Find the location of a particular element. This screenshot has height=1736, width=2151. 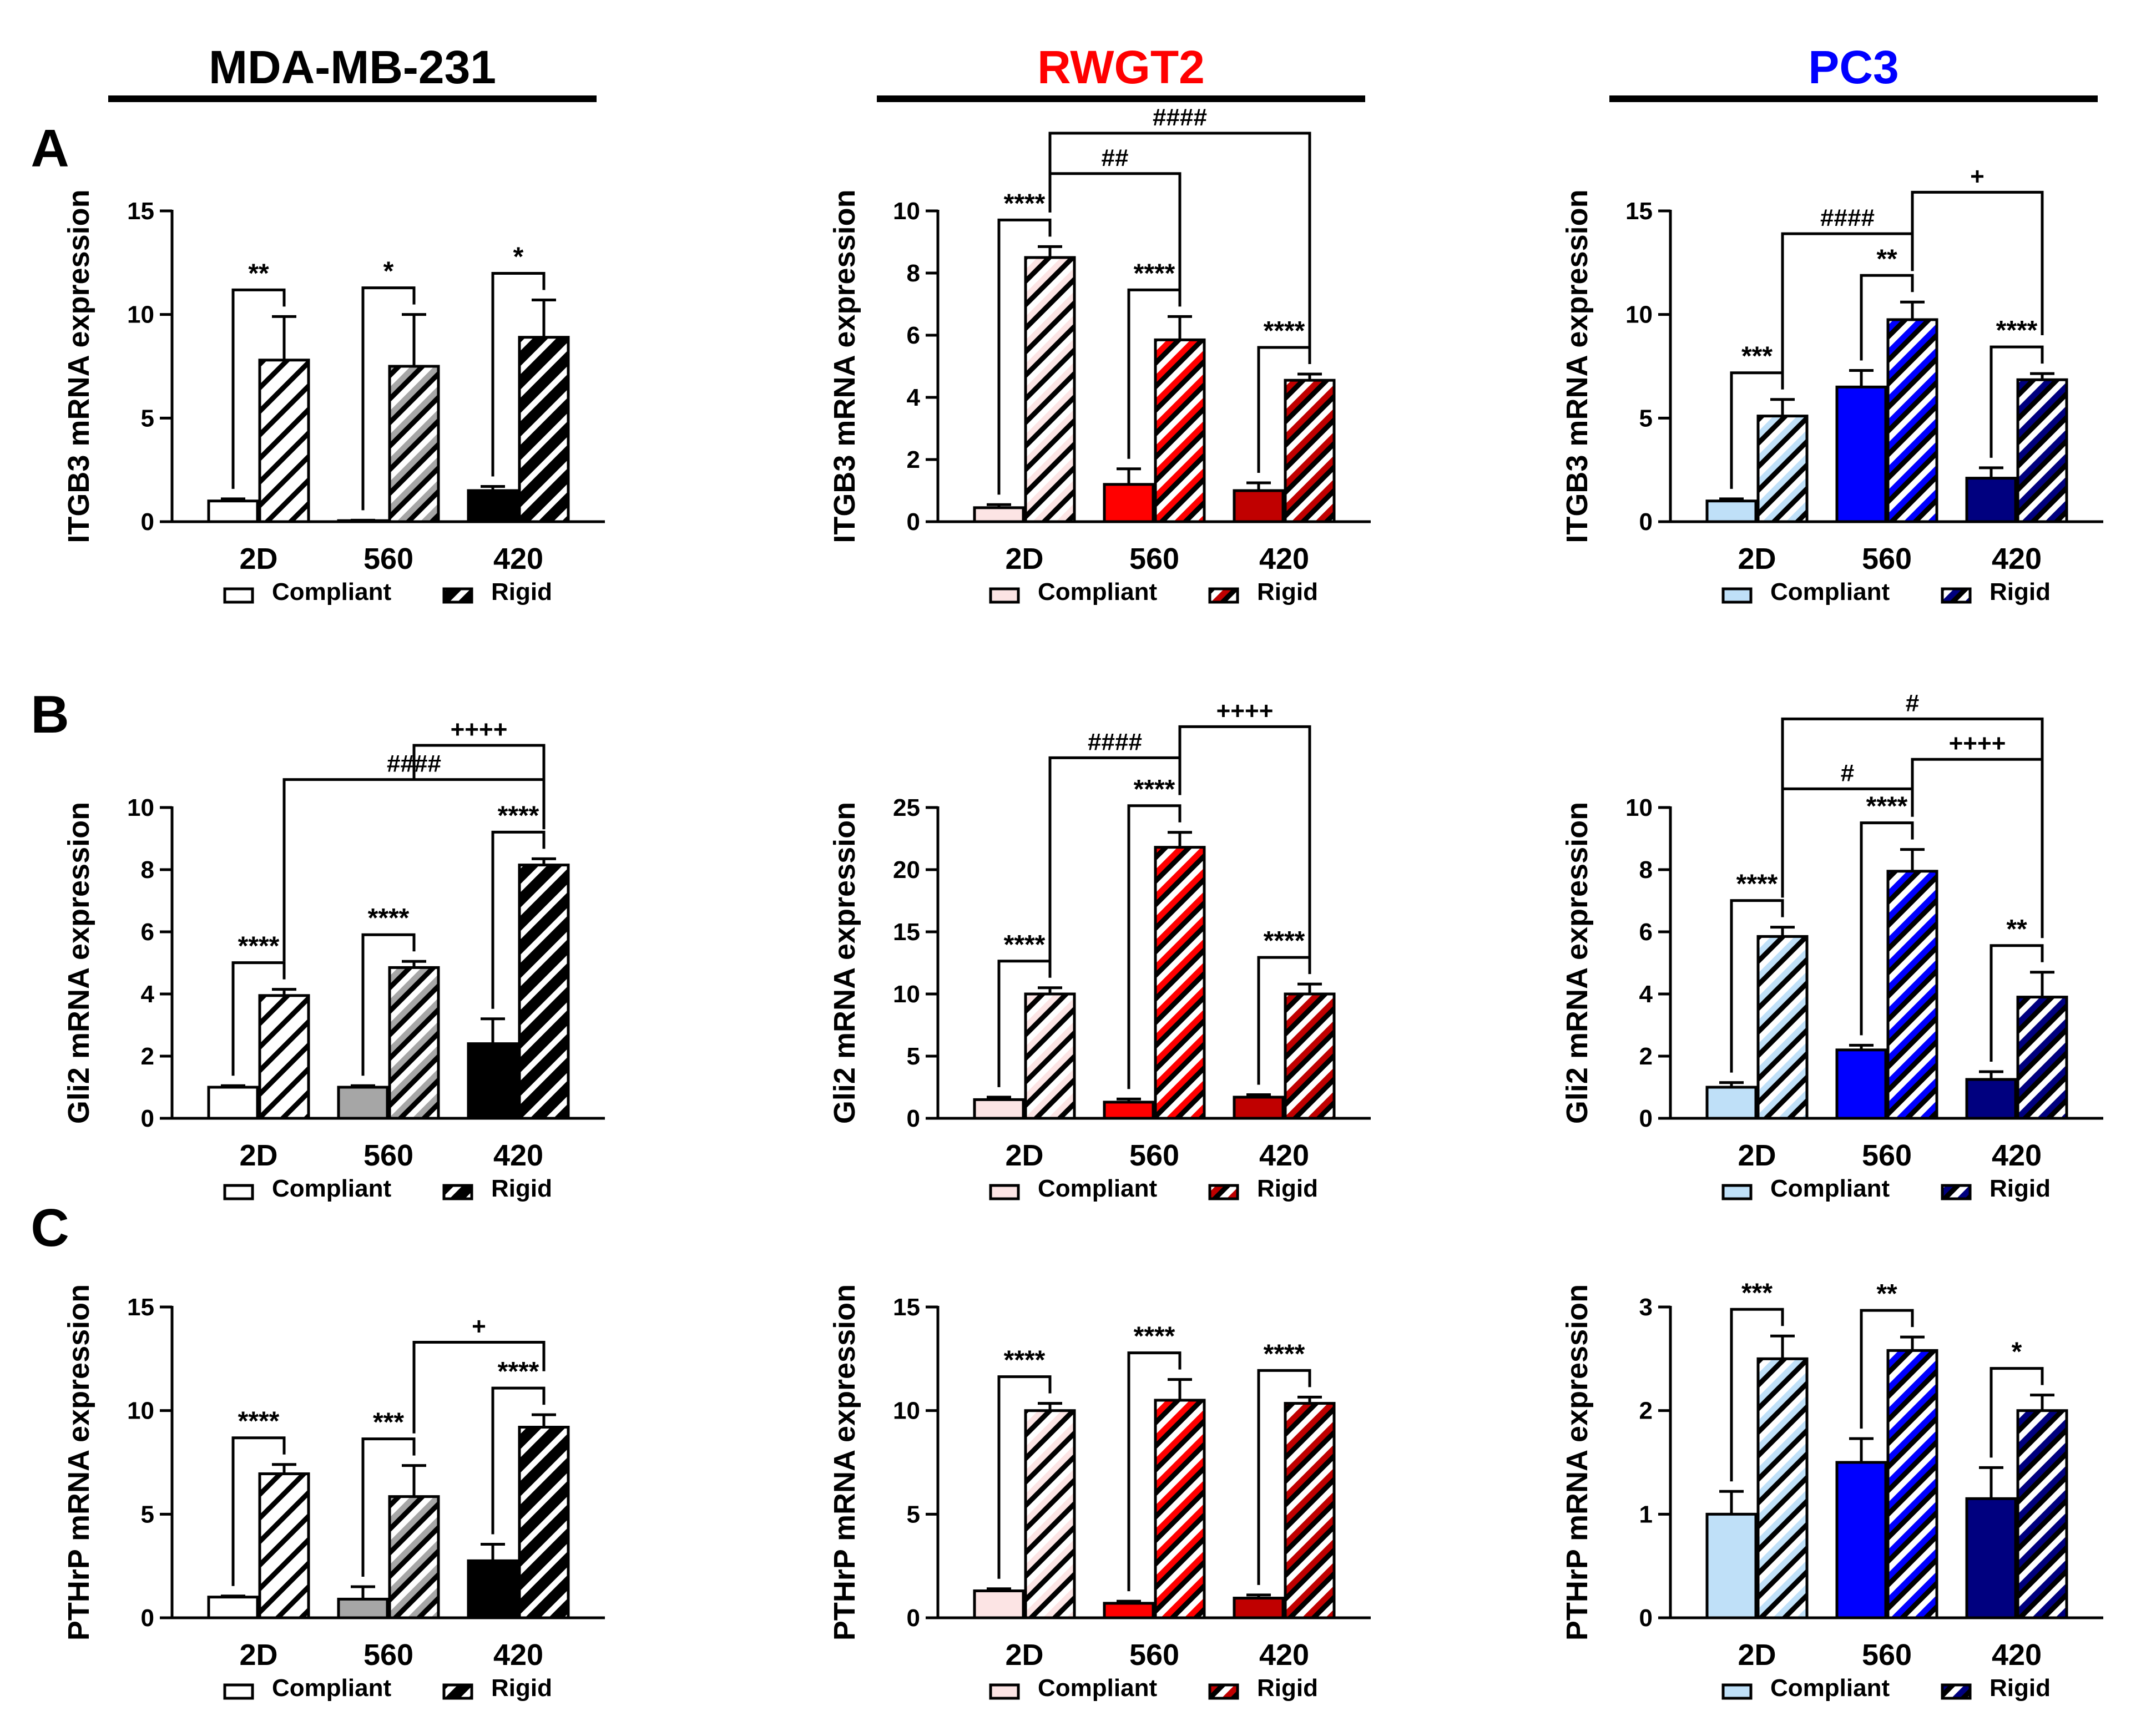

y-tick-label: 1 is located at coordinates (1646, 1514).